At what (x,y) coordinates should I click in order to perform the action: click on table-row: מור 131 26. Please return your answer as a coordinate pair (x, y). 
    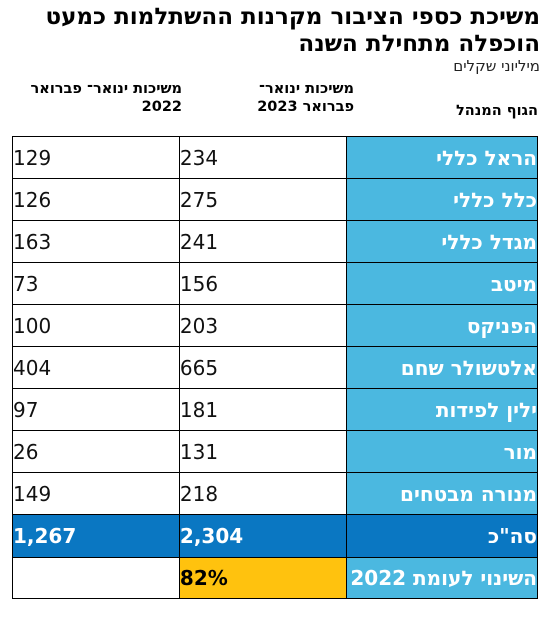
    Looking at the image, I should click on (275, 451).